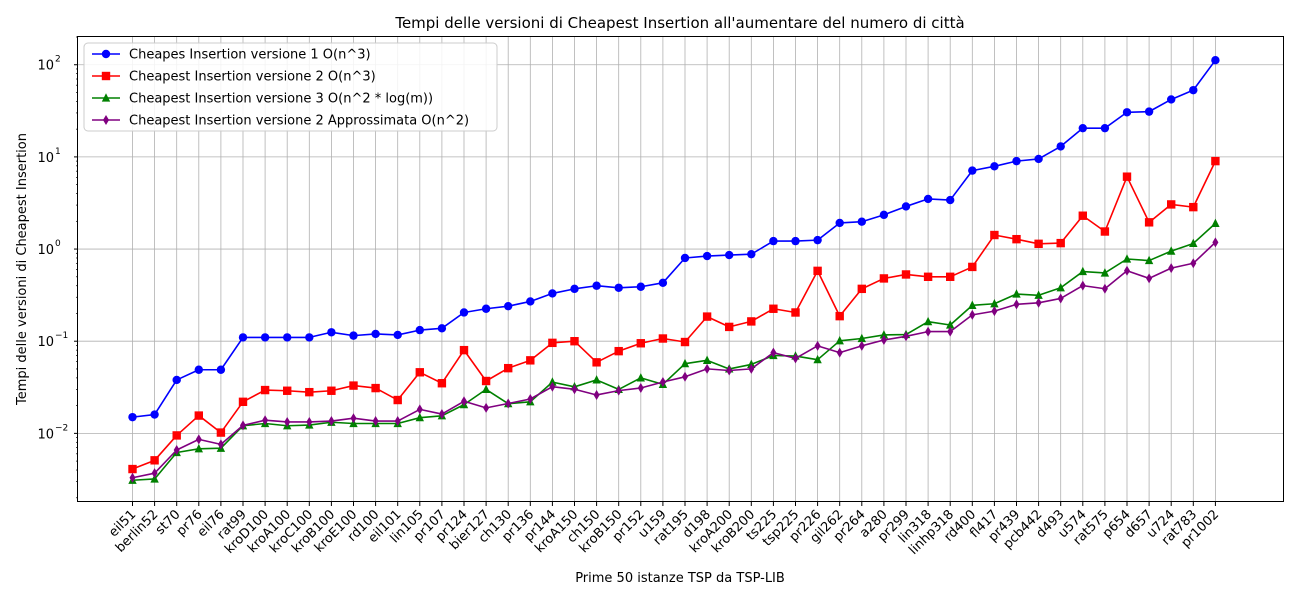 Image resolution: width=1300 pixels, height=600 pixels. Describe the element at coordinates (680, 578) in the screenshot. I see `x-axis-label: Prime 50 istanze TSP da TSP-LIB` at that location.